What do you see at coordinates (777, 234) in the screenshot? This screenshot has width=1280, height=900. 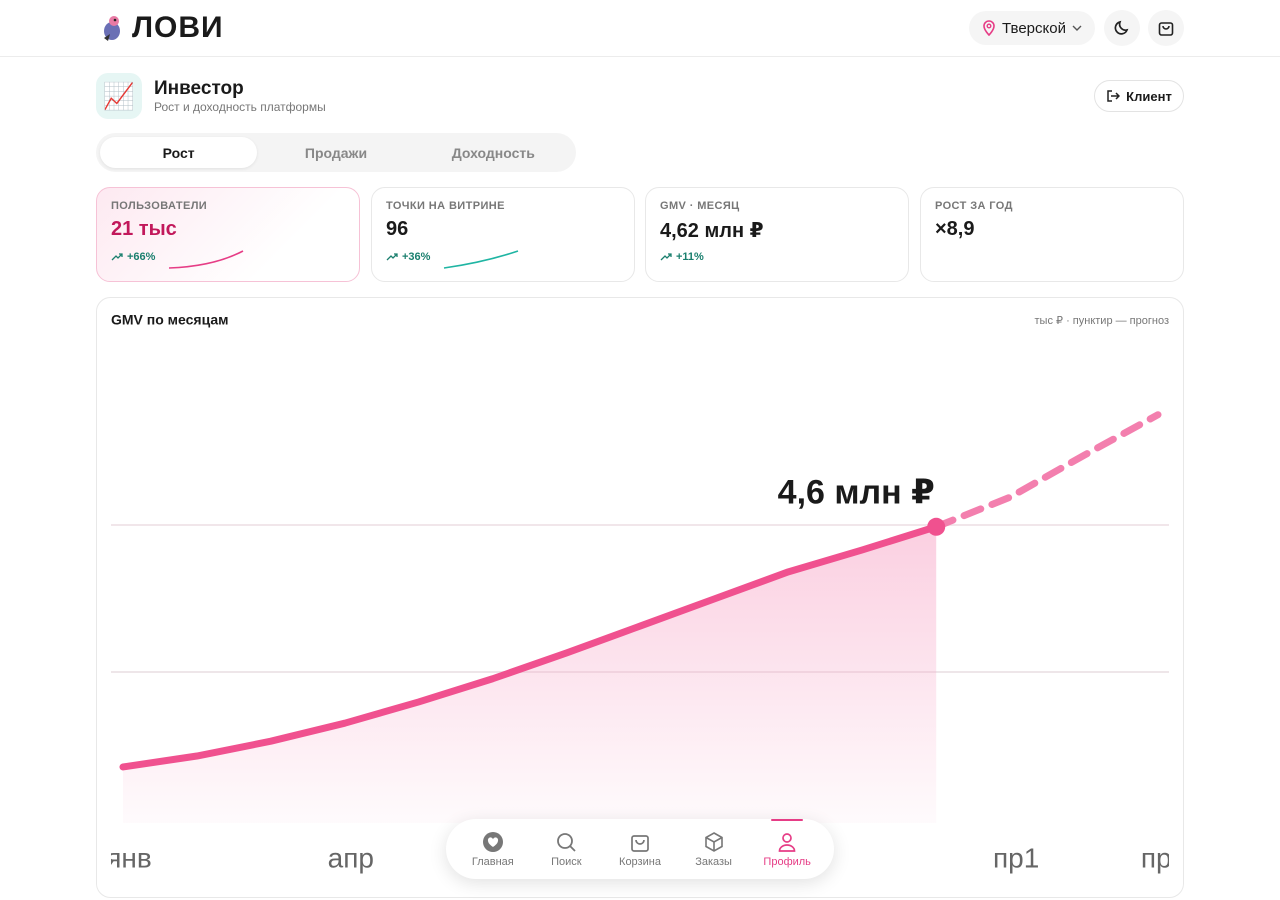 I see `kpi-card: GMV · МЕСЯЦ 4,62 млн ₽ +11%` at bounding box center [777, 234].